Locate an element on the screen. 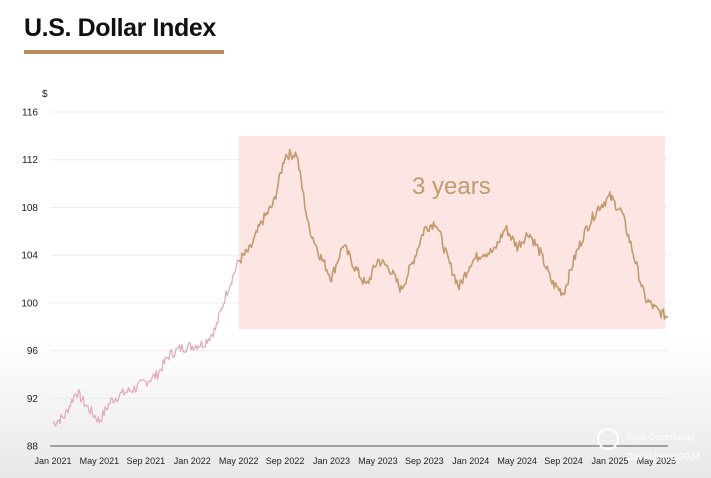 The height and width of the screenshot is (478, 711). y-tick-label: 92 is located at coordinates (33, 399).